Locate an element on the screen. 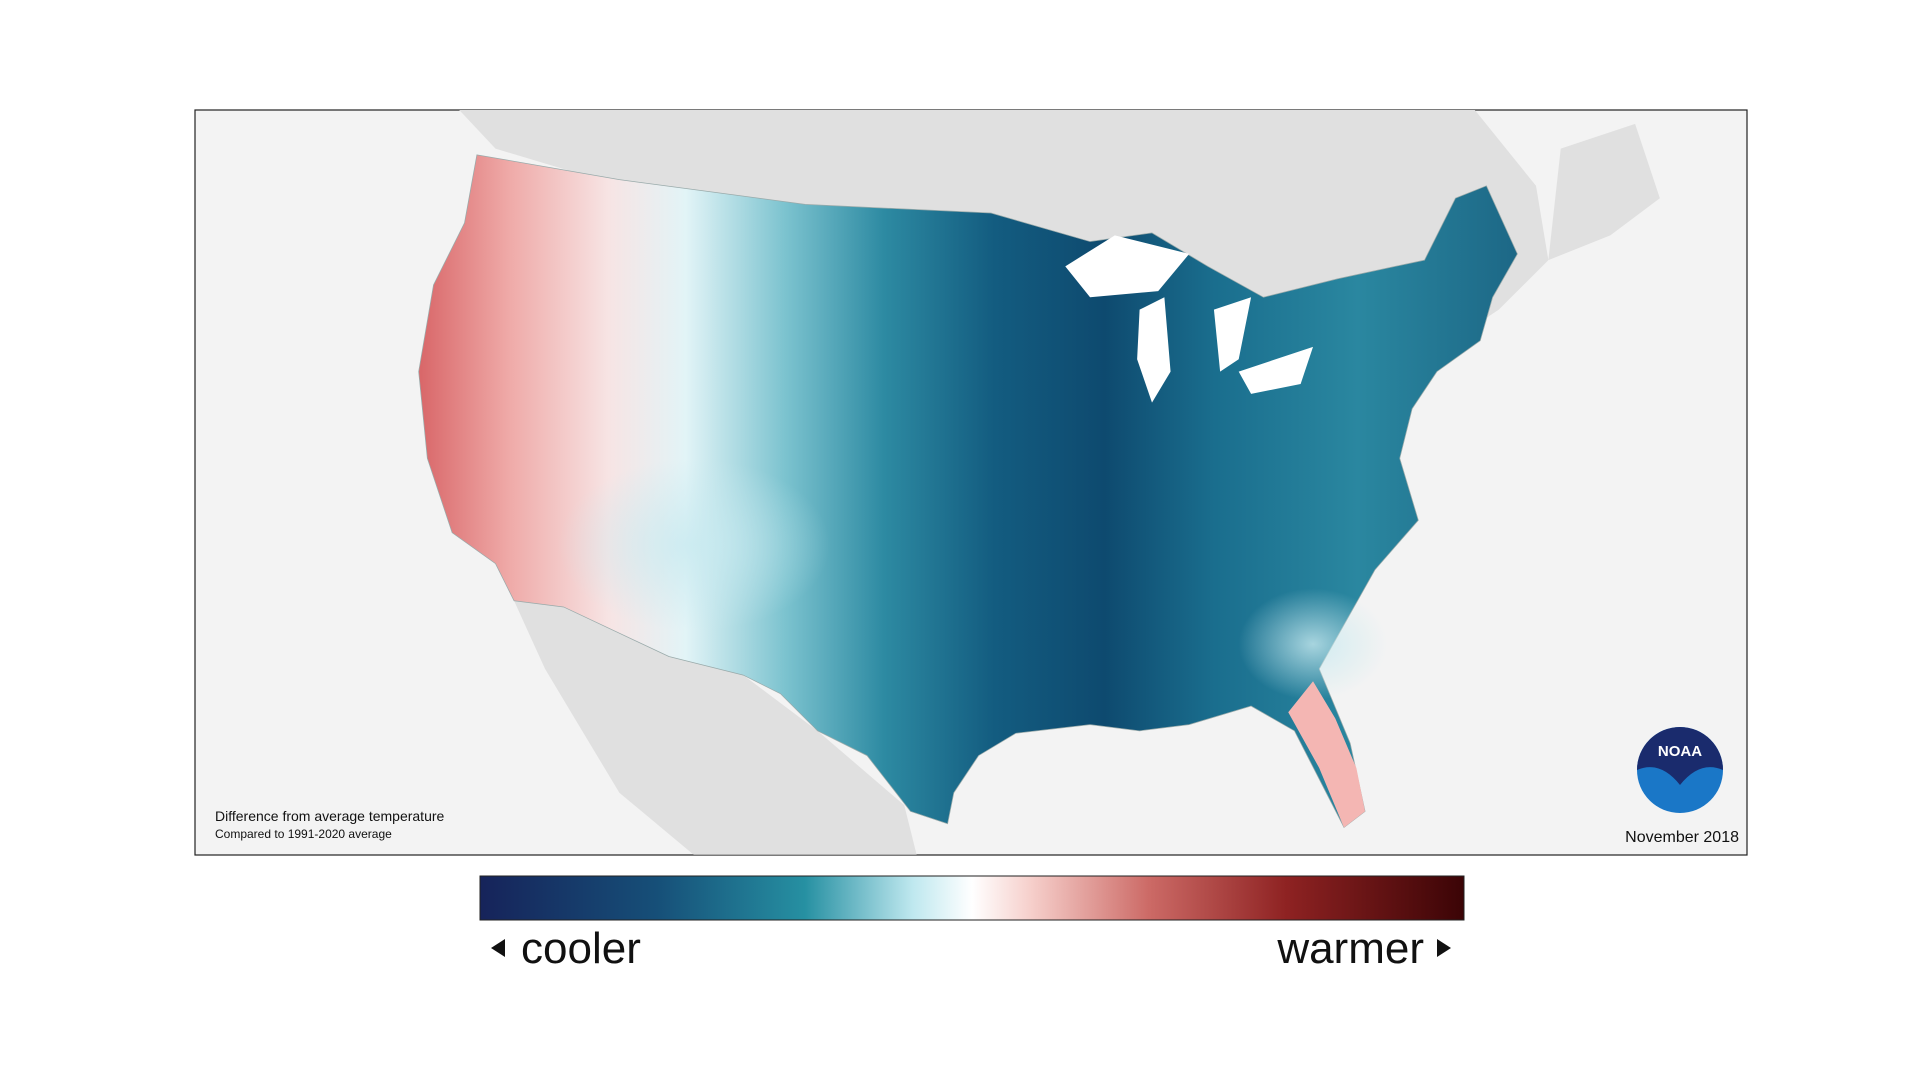 This screenshot has height=1080, width=1920. arrow-right is located at coordinates (1444, 948).